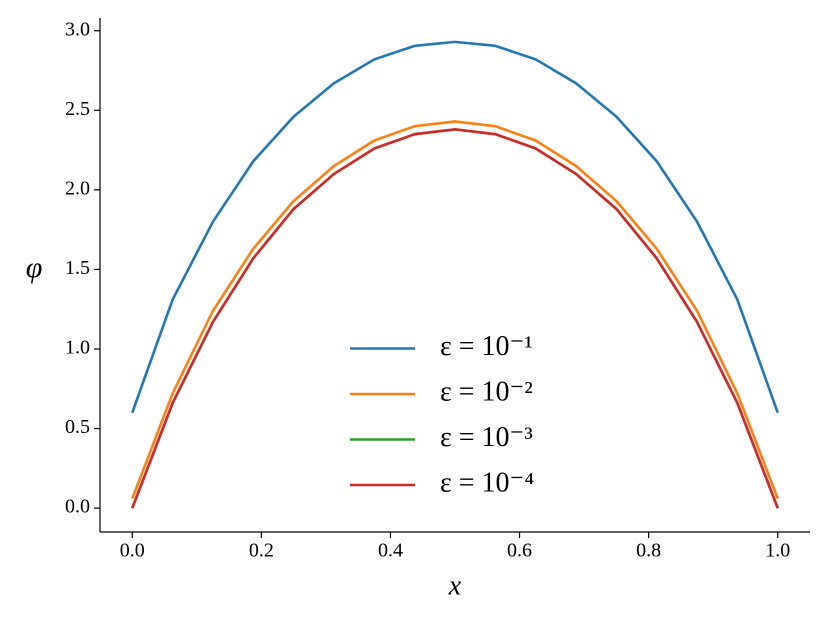 Image resolution: width=830 pixels, height=623 pixels. I want to click on legend-label: ε = 10⁻³, so click(486, 437).